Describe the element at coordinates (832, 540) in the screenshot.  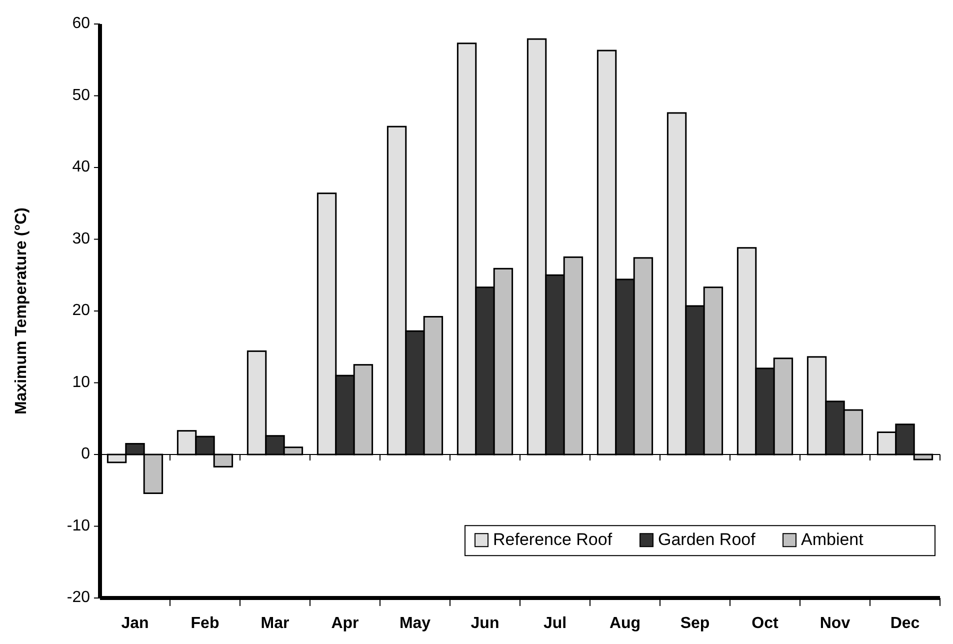
I see `legend-label: Ambient` at that location.